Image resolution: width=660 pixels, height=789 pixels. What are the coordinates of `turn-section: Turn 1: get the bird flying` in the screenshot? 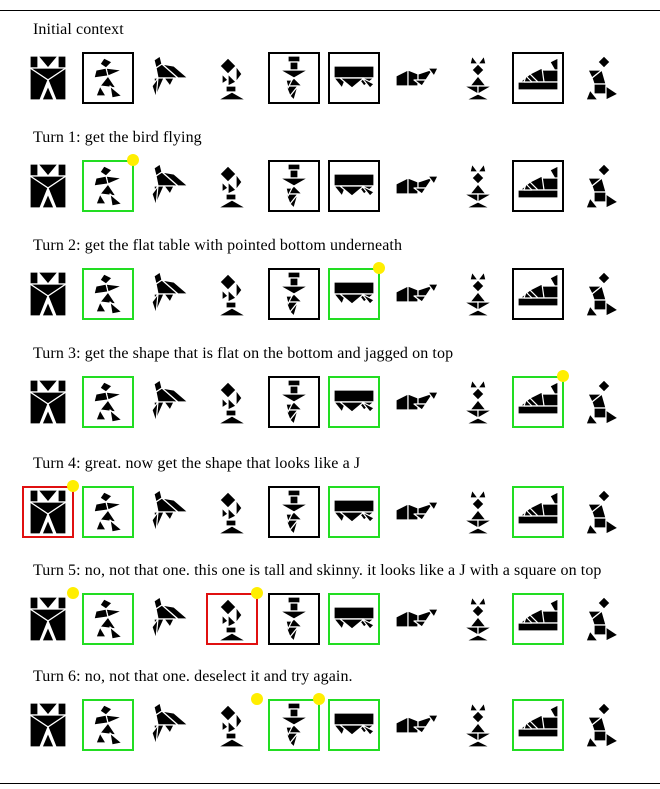 It's located at (330, 182).